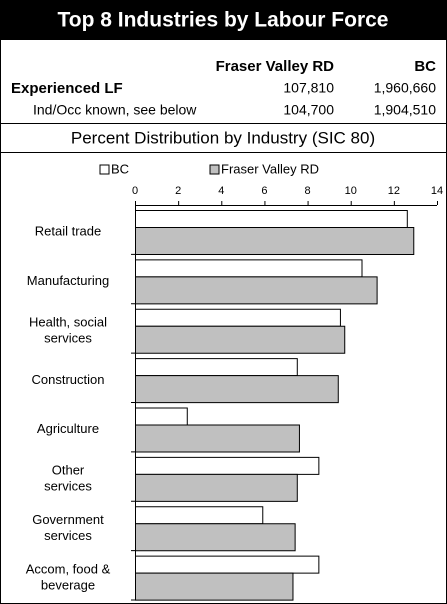 This screenshot has width=447, height=604. I want to click on row-label: Ind/Occ known, see below, so click(115, 110).